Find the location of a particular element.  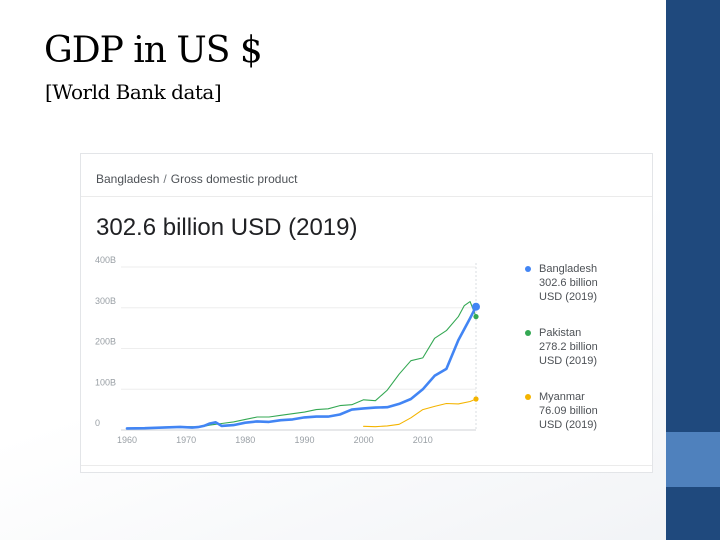

breadcrumb-indicator: Gross domestic product is located at coordinates (234, 179).